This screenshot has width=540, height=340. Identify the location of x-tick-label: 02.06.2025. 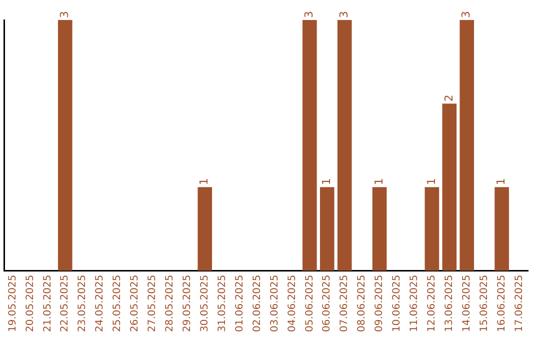
(257, 303).